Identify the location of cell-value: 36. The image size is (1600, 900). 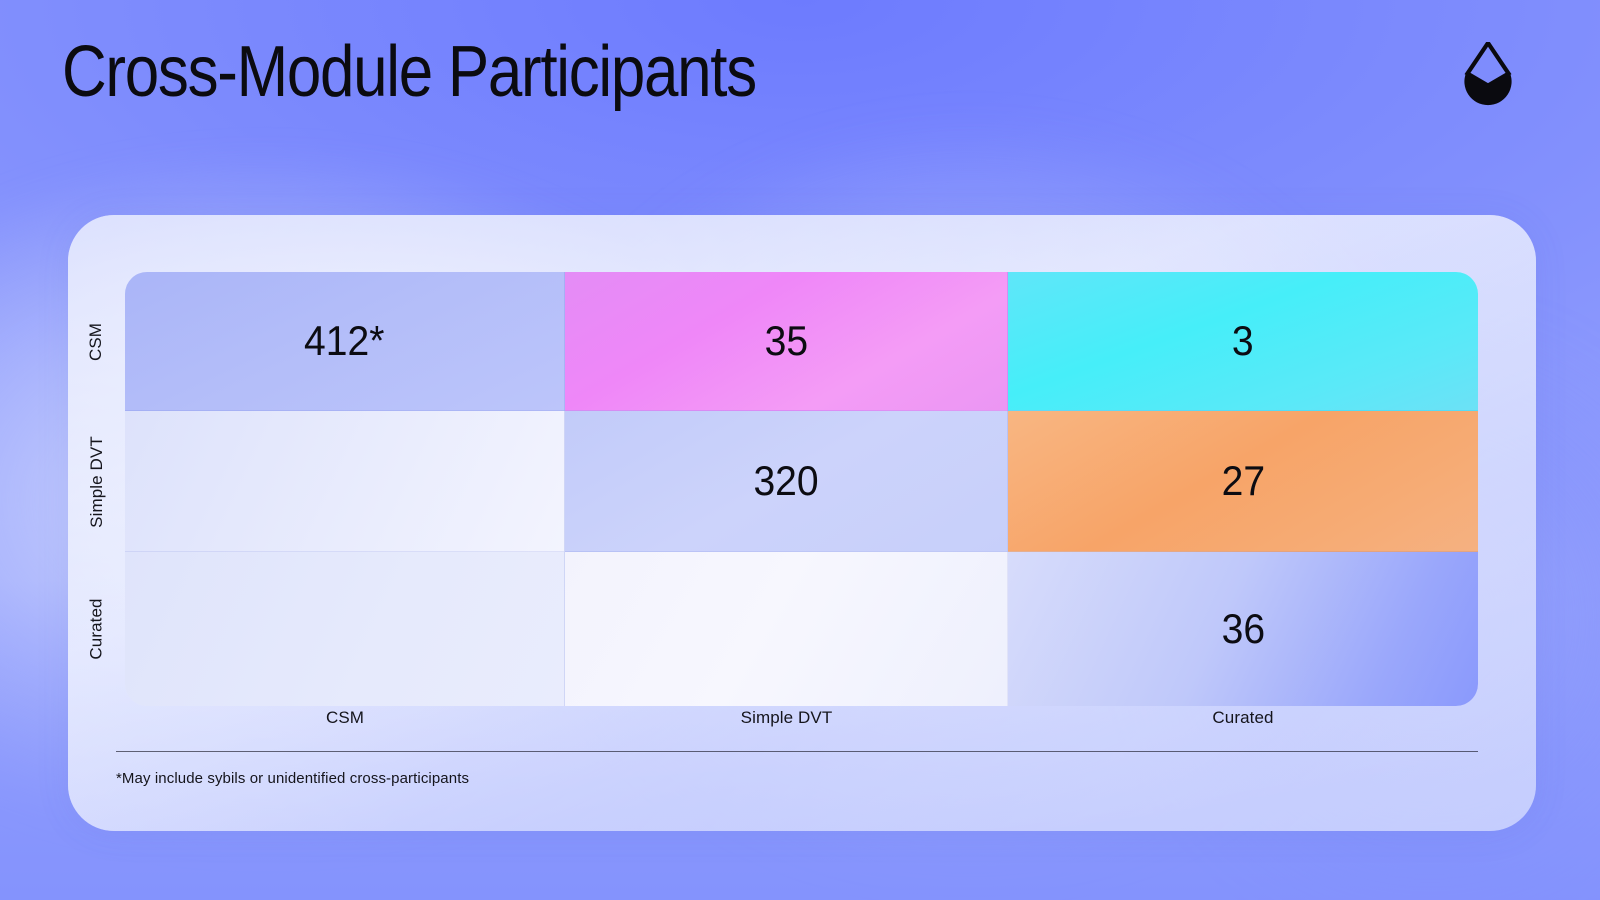
(1243, 628).